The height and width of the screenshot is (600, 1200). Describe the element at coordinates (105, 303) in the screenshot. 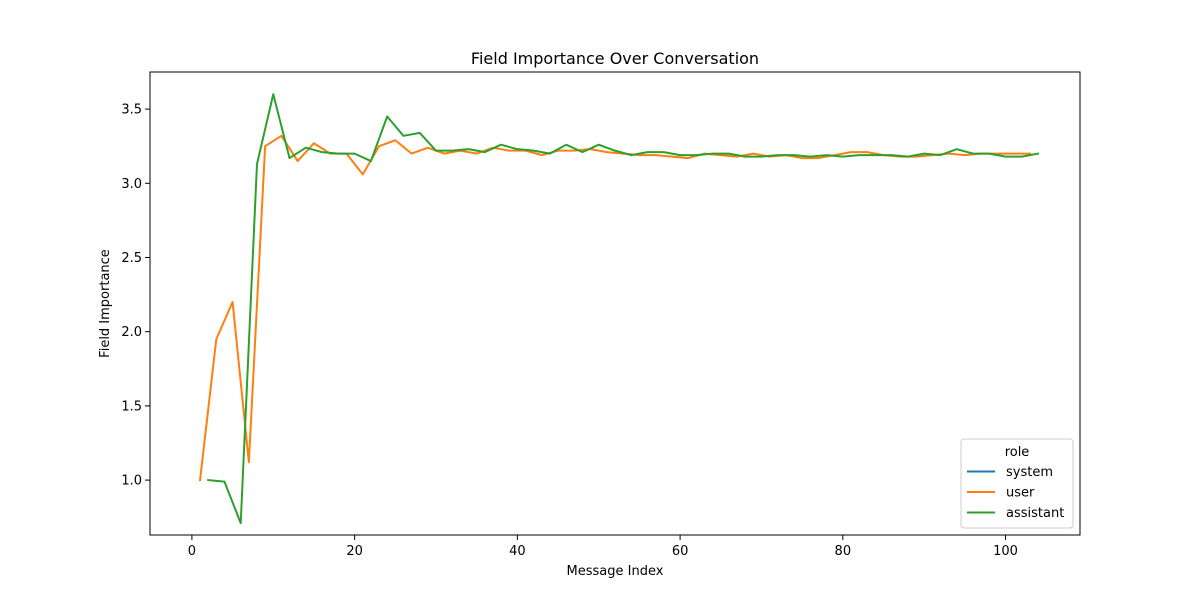

I see `y-axis-label: Field Importance` at that location.